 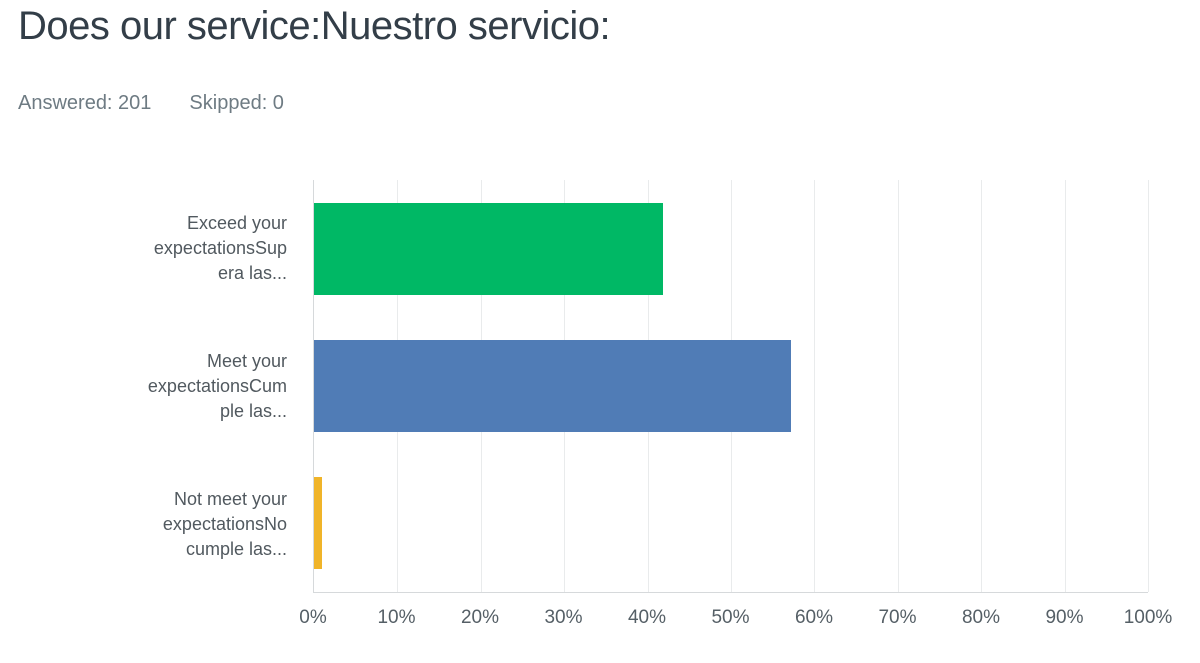 I want to click on x-tick-label: 70%, so click(x=897, y=617).